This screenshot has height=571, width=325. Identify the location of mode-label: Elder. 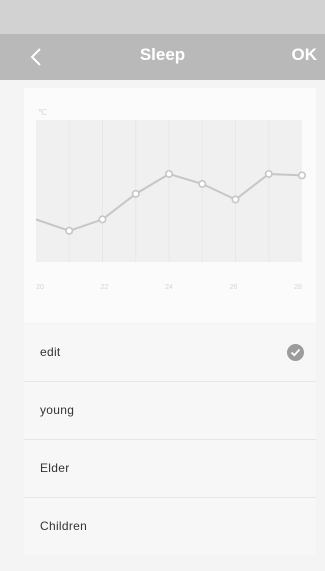
(55, 468).